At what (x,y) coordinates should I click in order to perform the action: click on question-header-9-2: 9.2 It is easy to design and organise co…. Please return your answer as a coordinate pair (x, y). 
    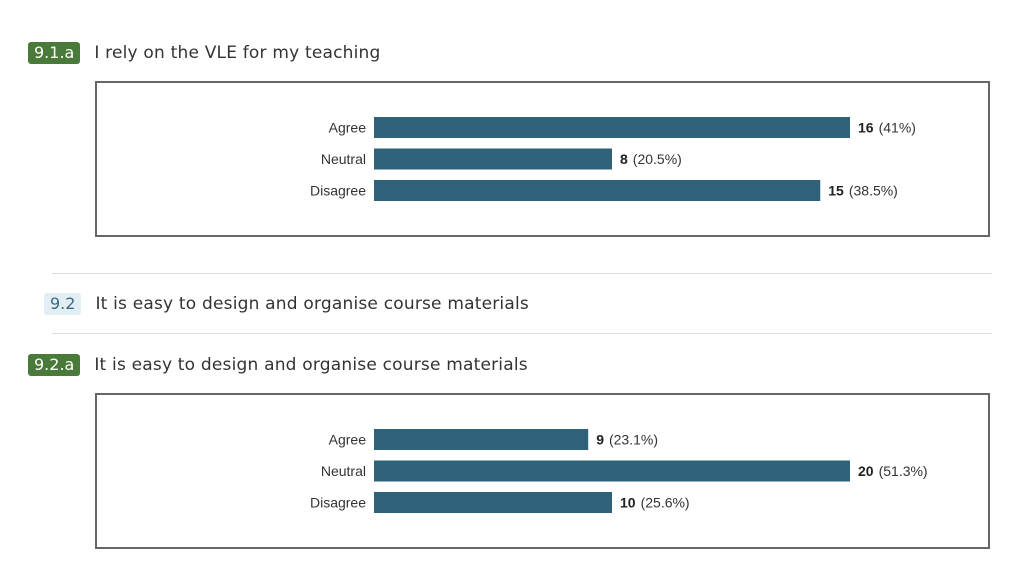
    Looking at the image, I should click on (286, 304).